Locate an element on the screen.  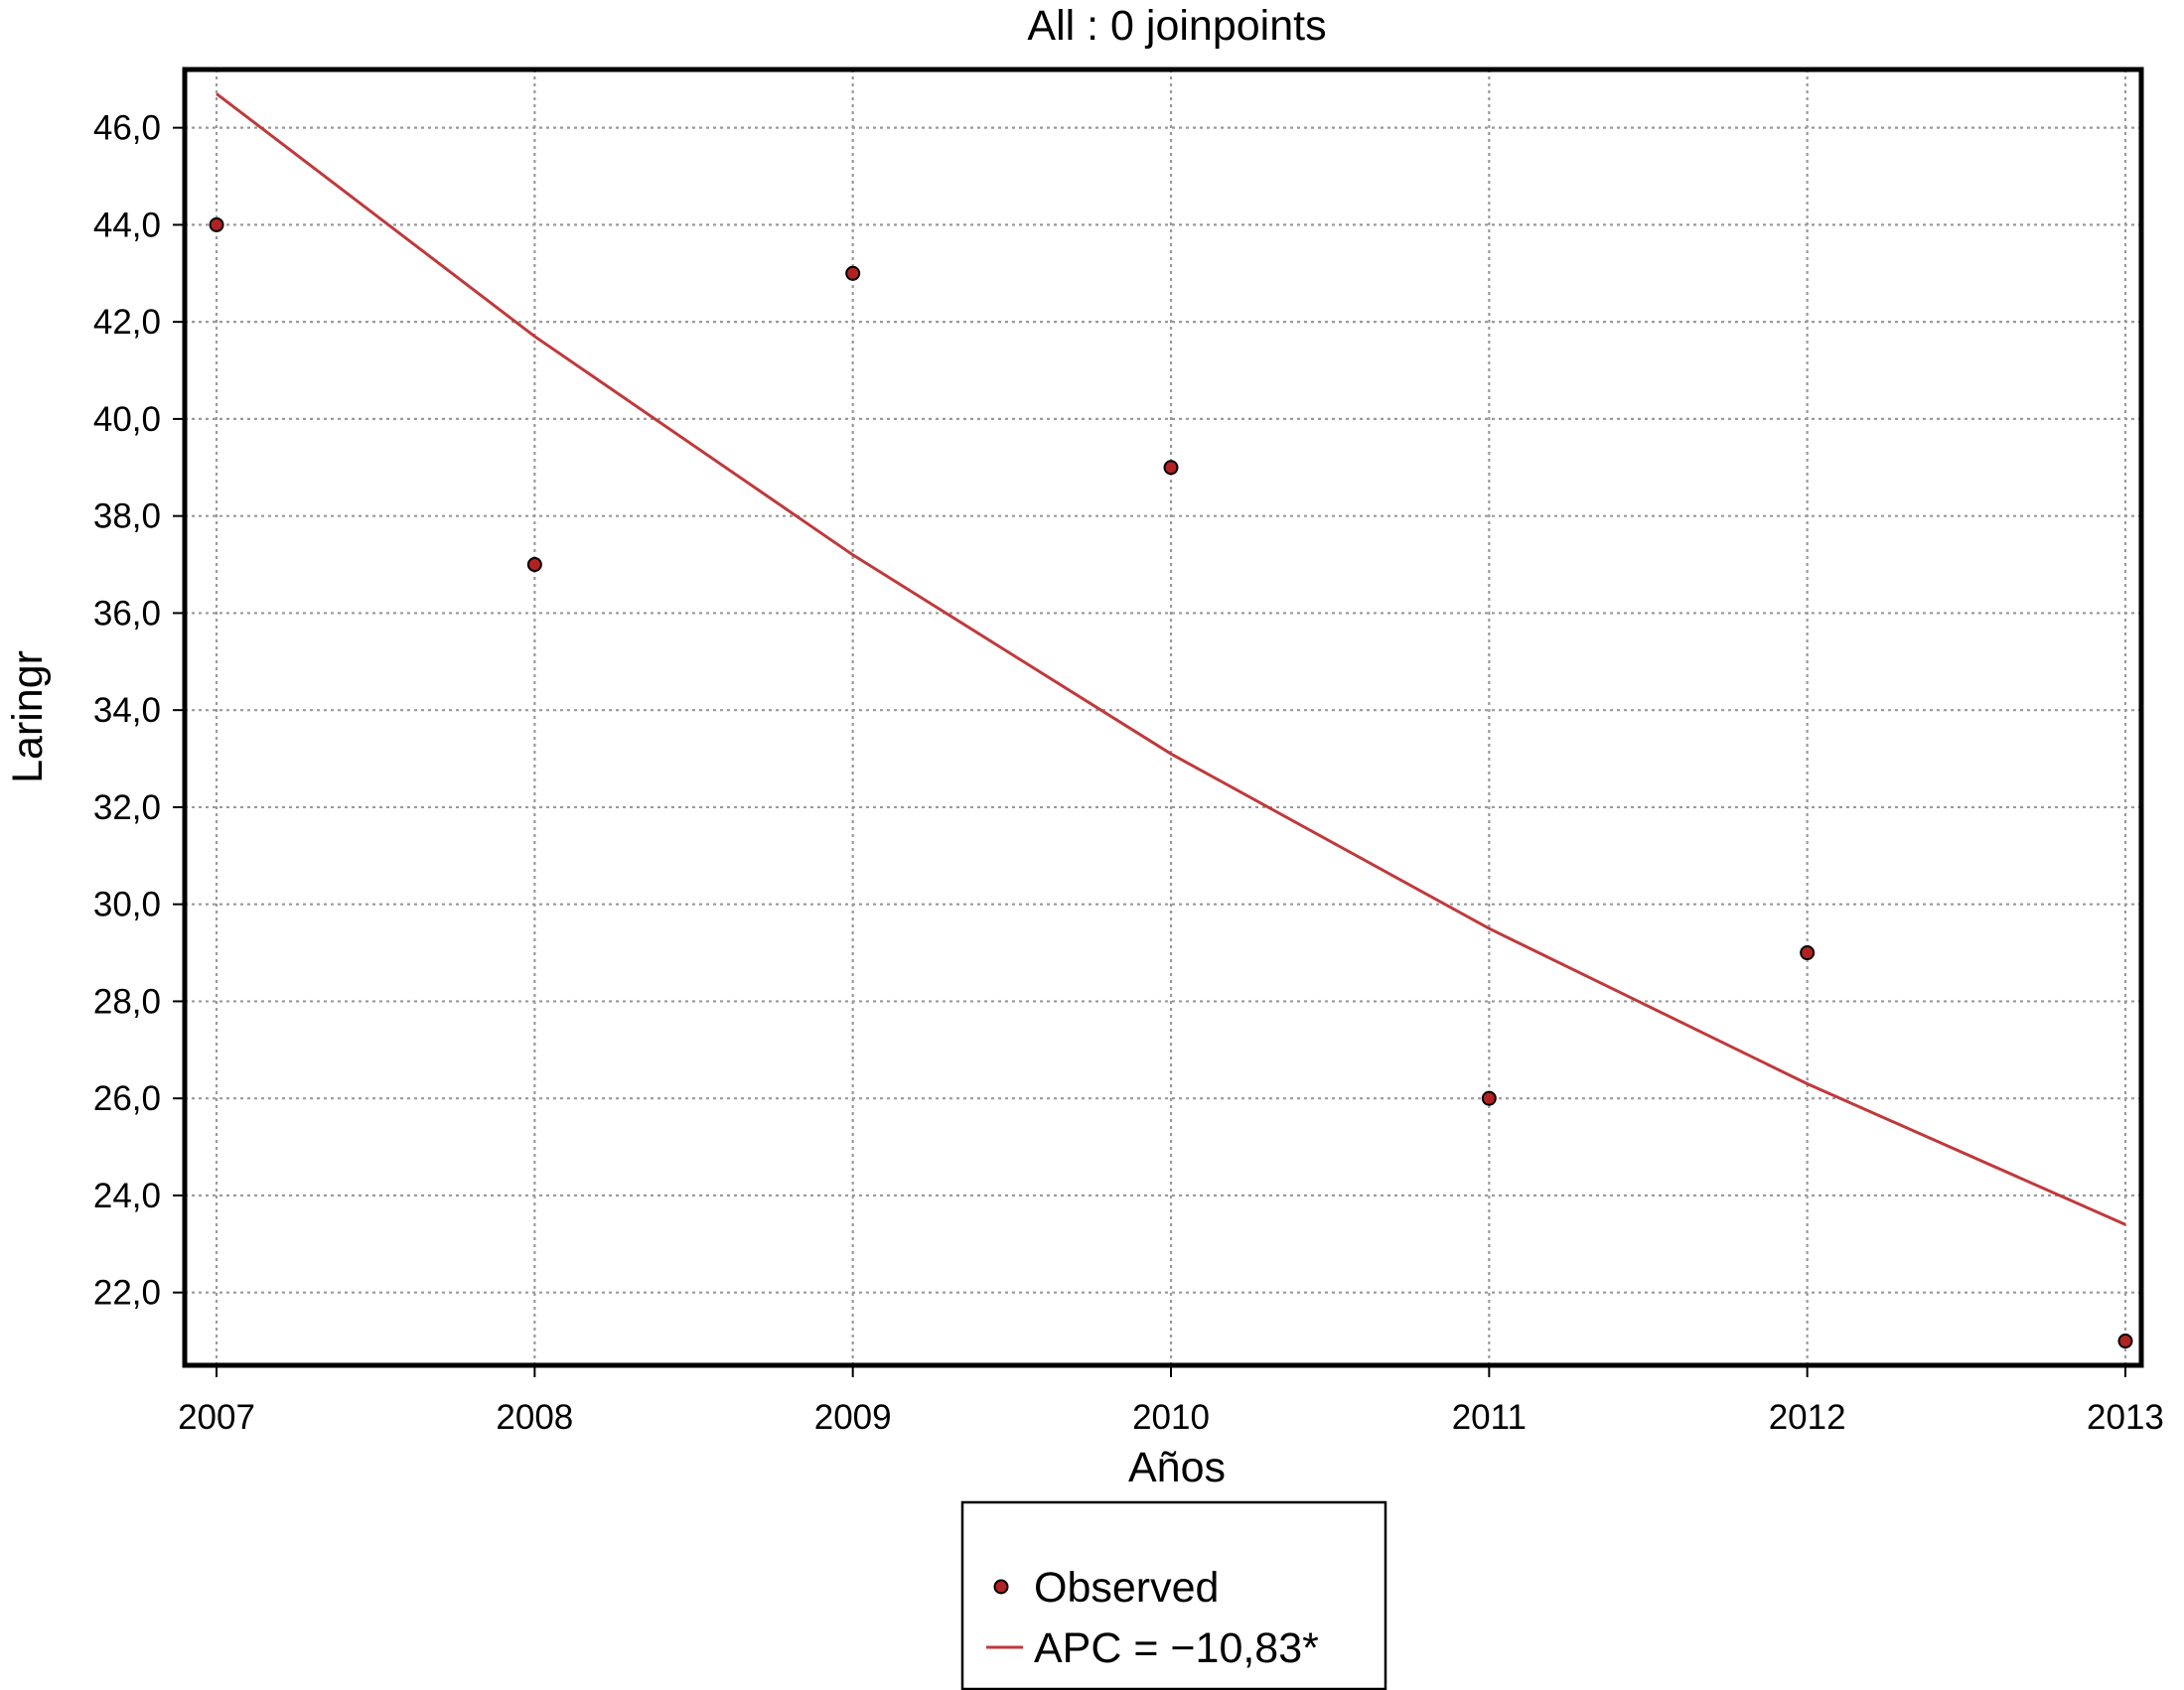
y-tick-label: 34,0 is located at coordinates (127, 710).